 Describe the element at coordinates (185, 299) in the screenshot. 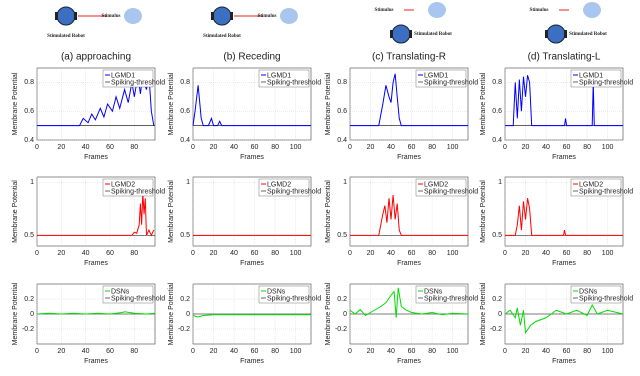

I see `y-tick-label: 0.2` at that location.